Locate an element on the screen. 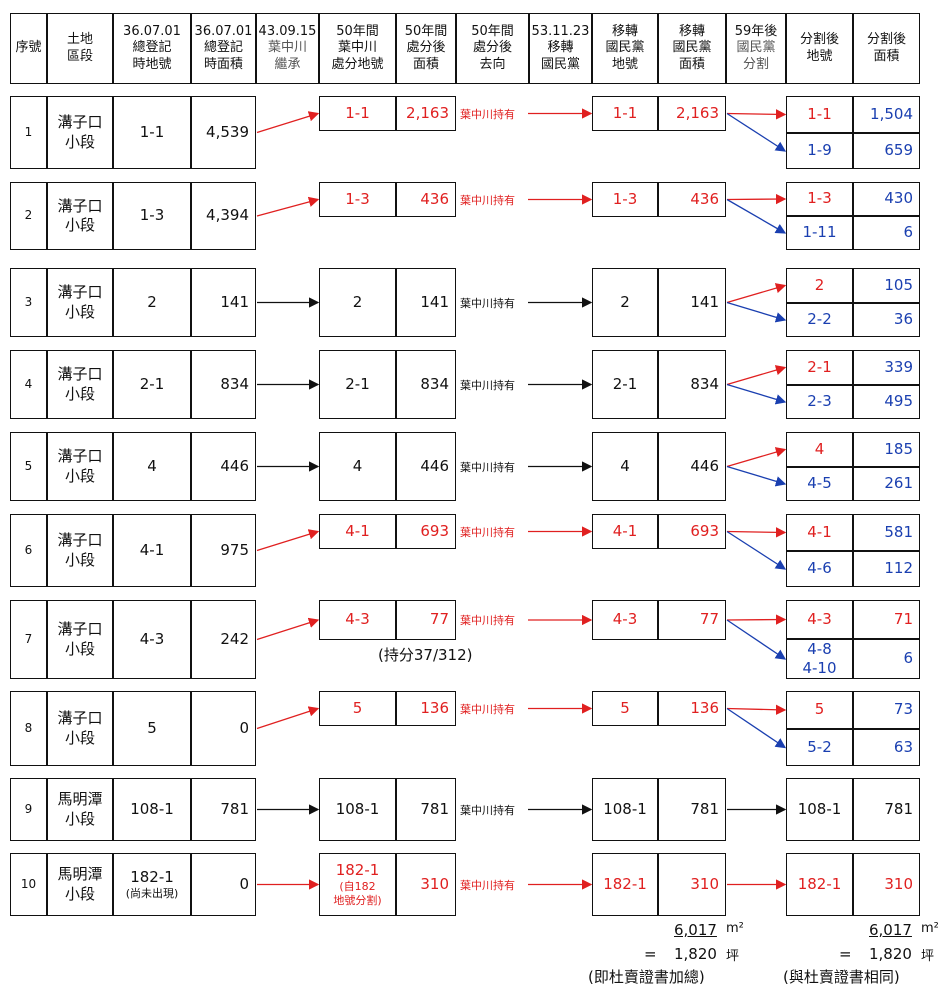 This screenshot has width=951, height=993. header-reg-no: 36.07.01 總登記 時地號 is located at coordinates (152, 48).